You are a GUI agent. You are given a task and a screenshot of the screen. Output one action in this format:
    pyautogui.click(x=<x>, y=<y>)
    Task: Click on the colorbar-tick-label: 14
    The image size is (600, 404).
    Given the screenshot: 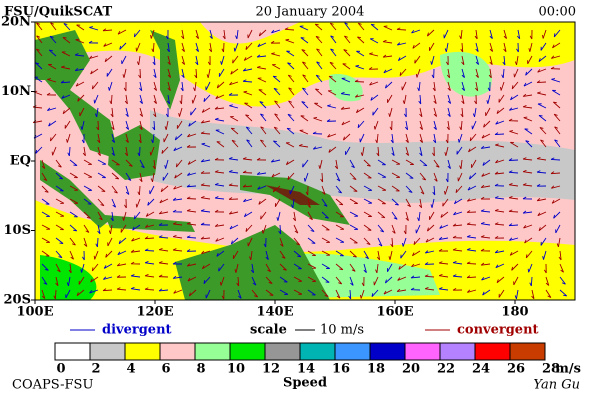 What is the action you would take?
    pyautogui.click(x=306, y=369)
    